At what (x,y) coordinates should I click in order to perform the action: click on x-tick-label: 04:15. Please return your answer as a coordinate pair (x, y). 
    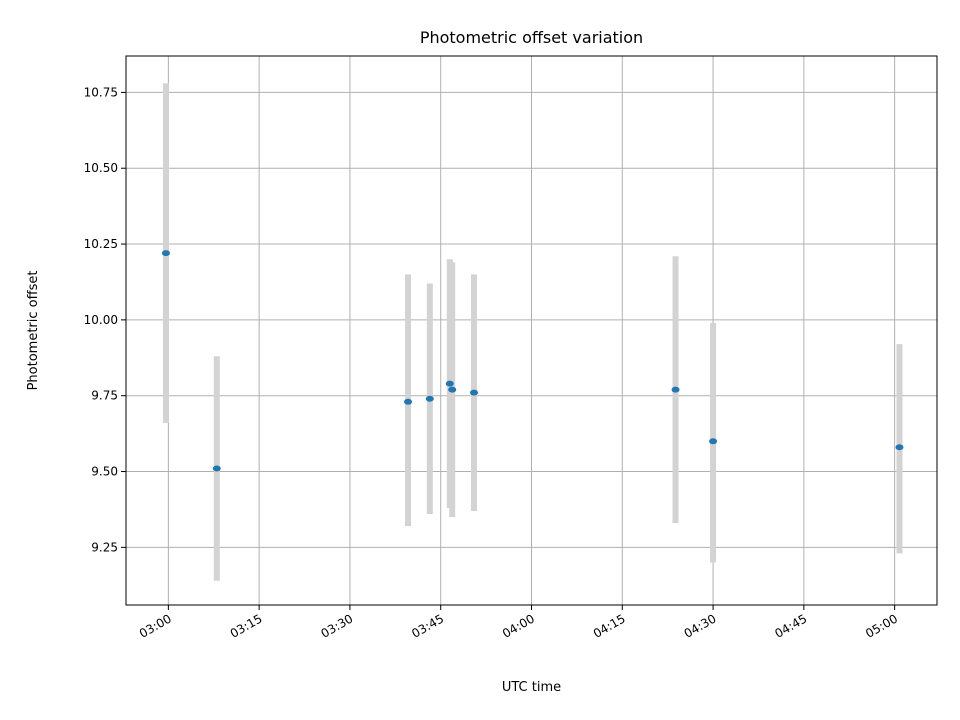
    Looking at the image, I should click on (609, 625).